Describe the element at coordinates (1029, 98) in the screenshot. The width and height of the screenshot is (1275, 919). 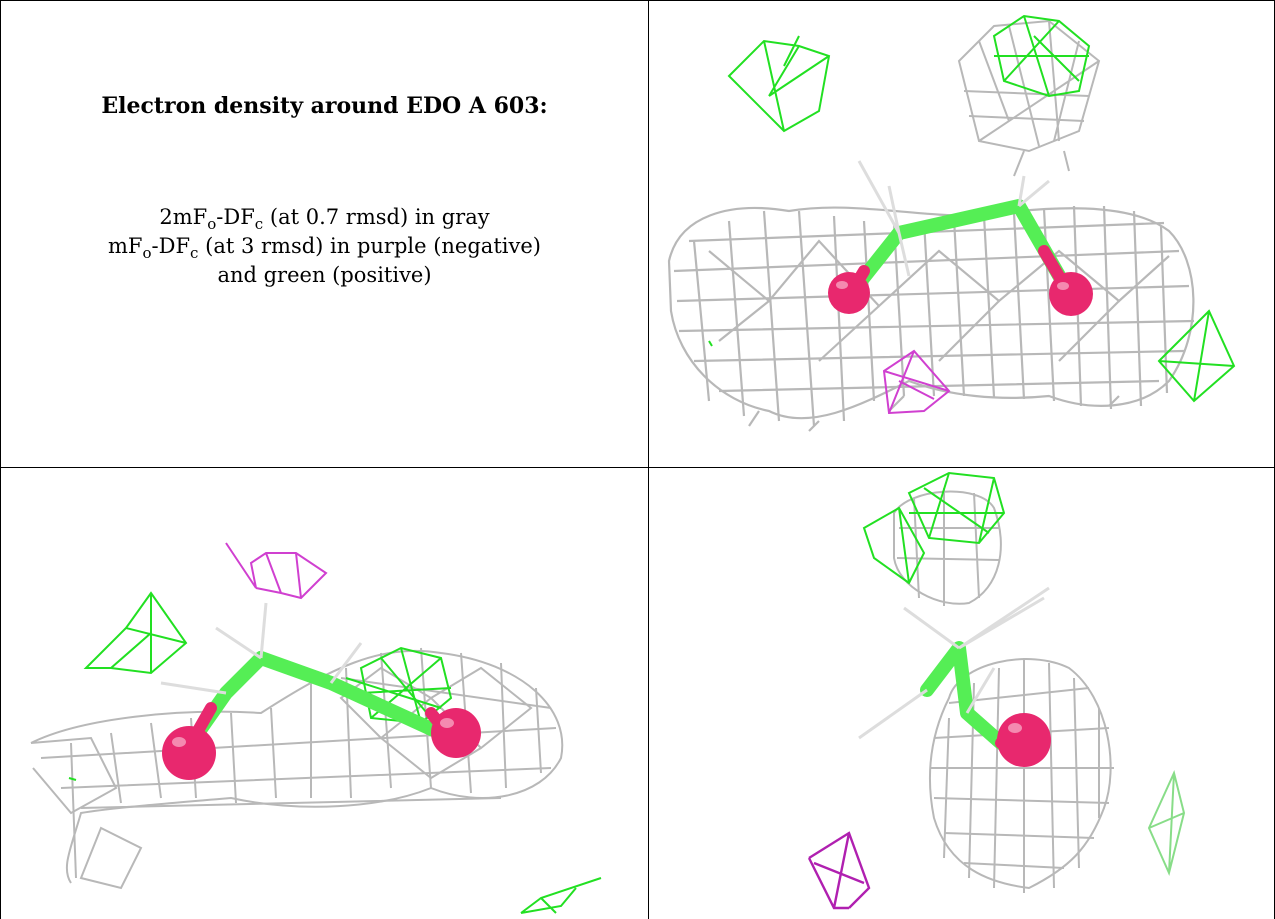
I see `gray-mesh-upper` at that location.